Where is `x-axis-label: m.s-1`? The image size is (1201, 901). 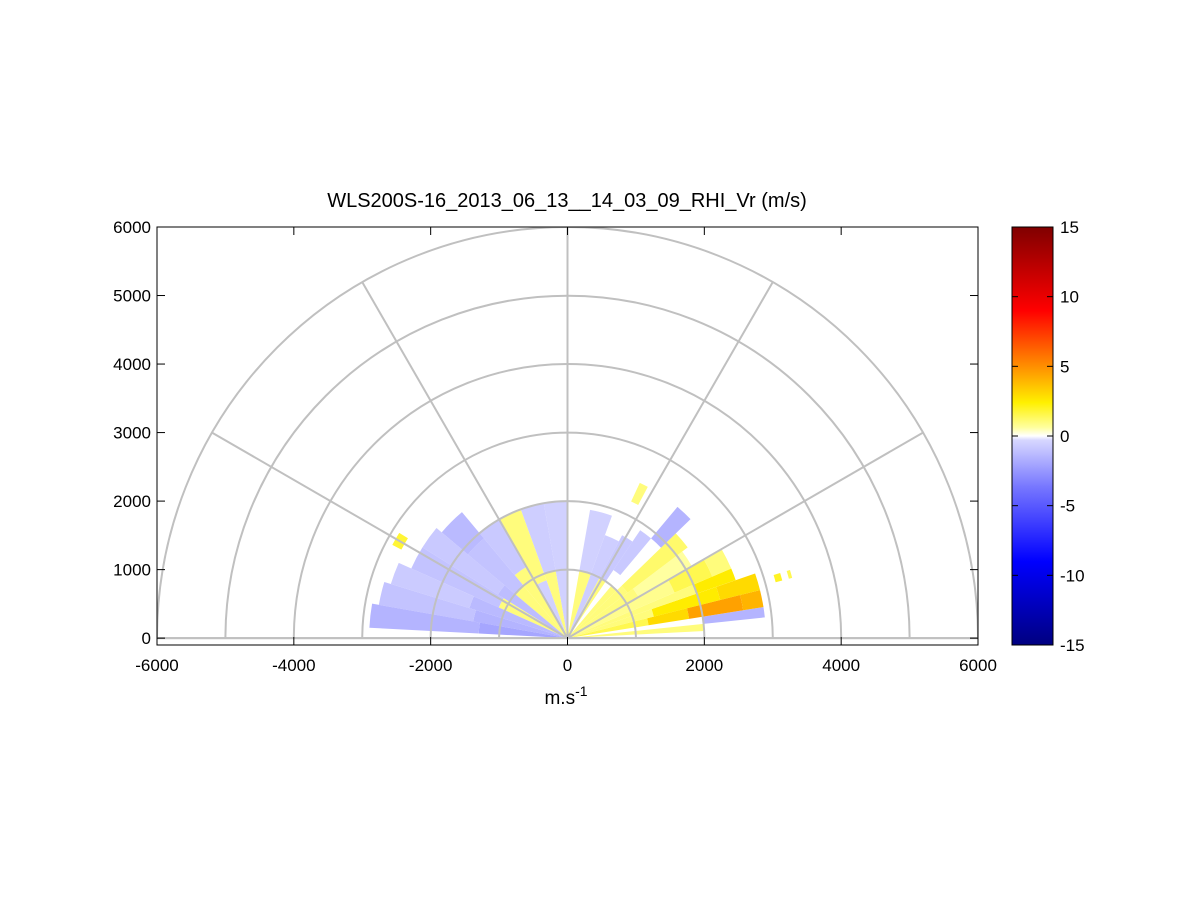 x-axis-label: m.s-1 is located at coordinates (565, 696).